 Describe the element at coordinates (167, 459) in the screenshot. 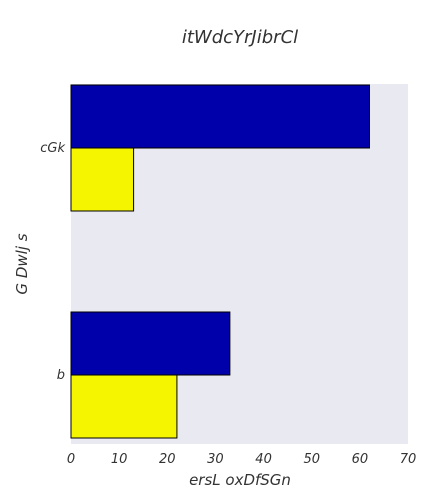

I see `x-tick-label: 20` at that location.